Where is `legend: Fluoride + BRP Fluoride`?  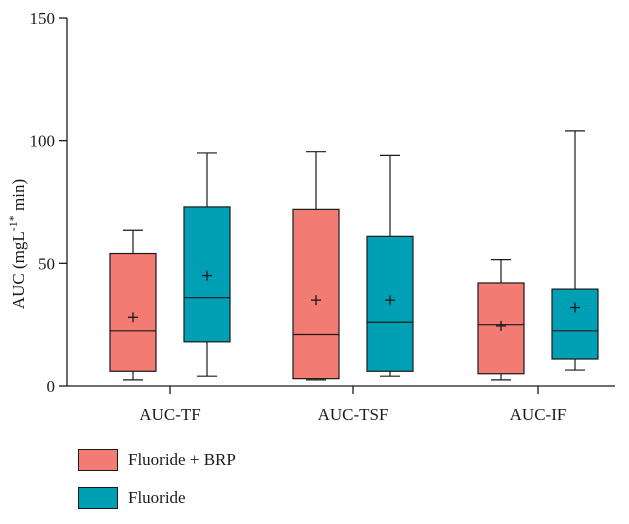 legend: Fluoride + BRP Fluoride is located at coordinates (157, 486).